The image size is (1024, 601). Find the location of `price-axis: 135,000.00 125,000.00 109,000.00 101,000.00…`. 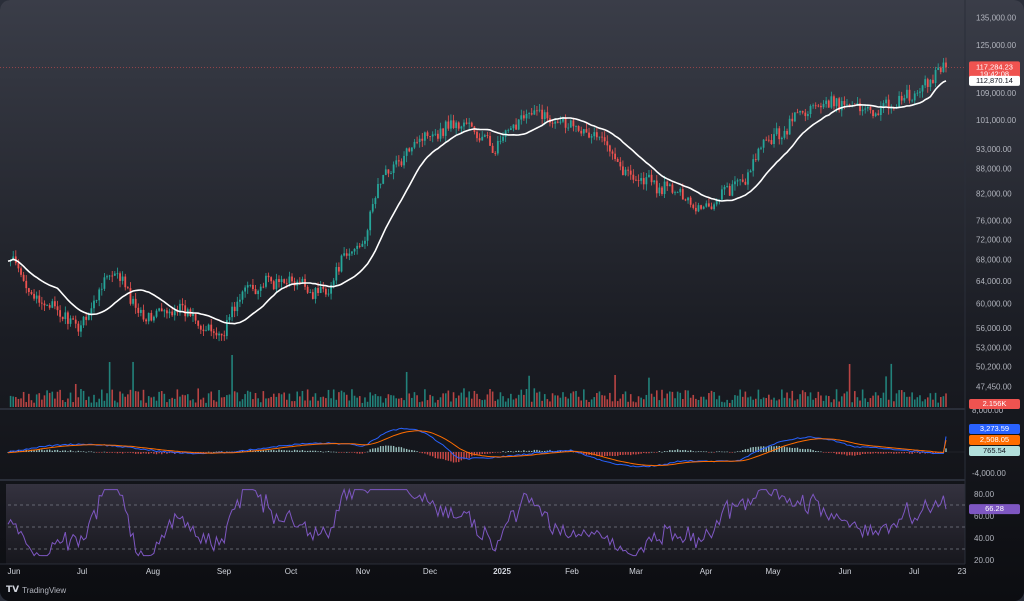

price-axis: 135,000.00 125,000.00 109,000.00 101,000.00… is located at coordinates (994, 289).